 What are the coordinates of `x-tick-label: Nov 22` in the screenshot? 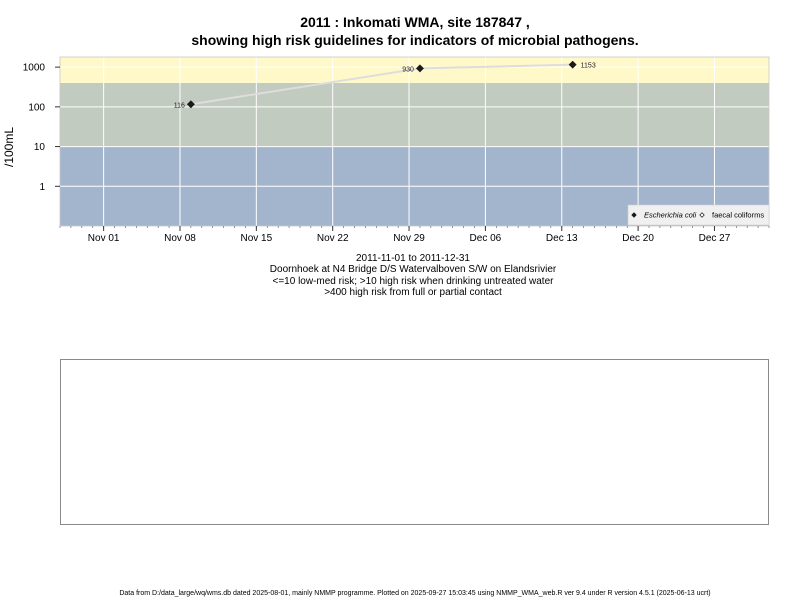 It's located at (333, 238).